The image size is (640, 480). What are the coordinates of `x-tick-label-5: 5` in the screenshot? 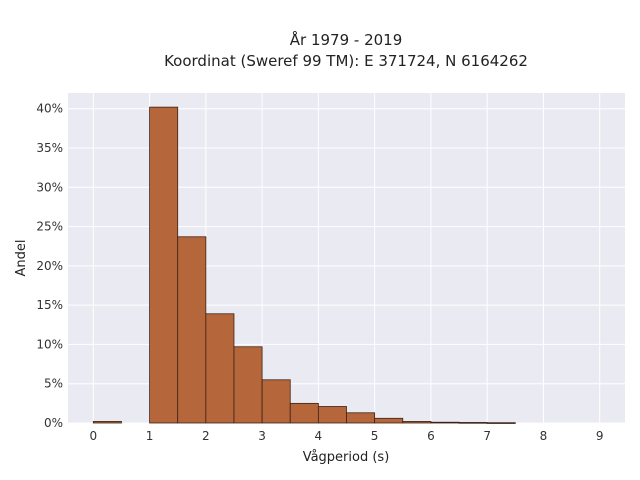 It's located at (375, 436).